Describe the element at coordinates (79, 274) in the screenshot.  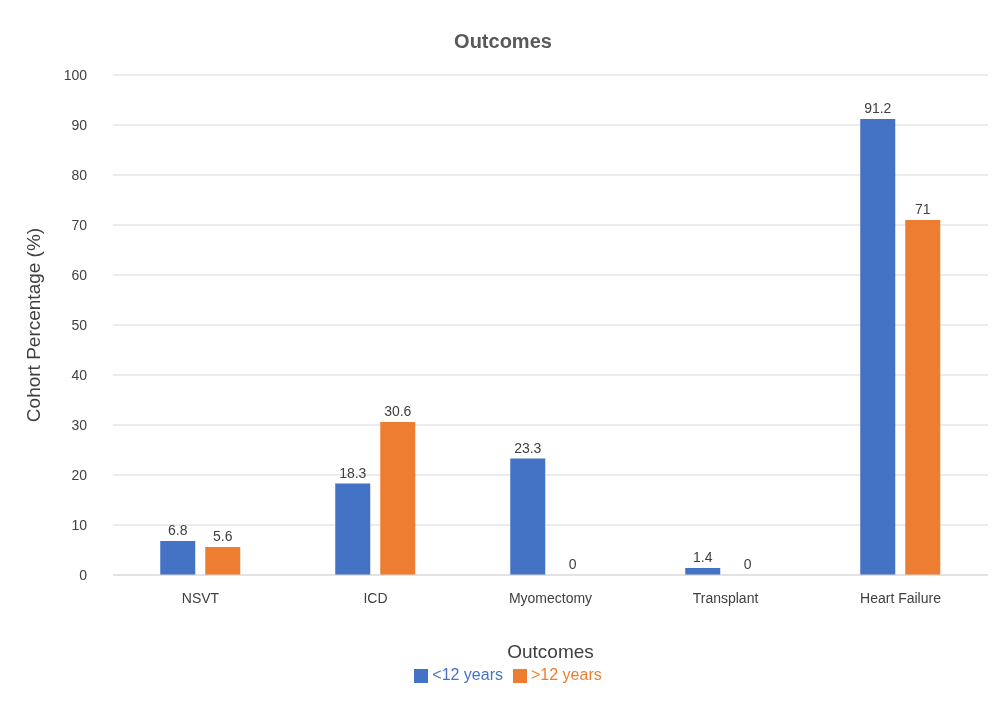
I see `y-tick-label: 60` at that location.